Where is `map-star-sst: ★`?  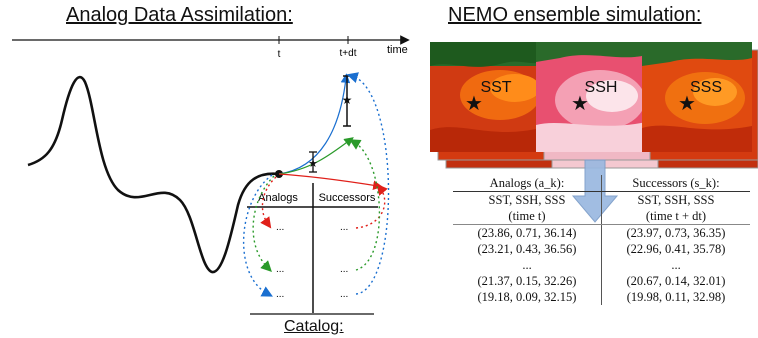
map-star-sst: ★ is located at coordinates (474, 104).